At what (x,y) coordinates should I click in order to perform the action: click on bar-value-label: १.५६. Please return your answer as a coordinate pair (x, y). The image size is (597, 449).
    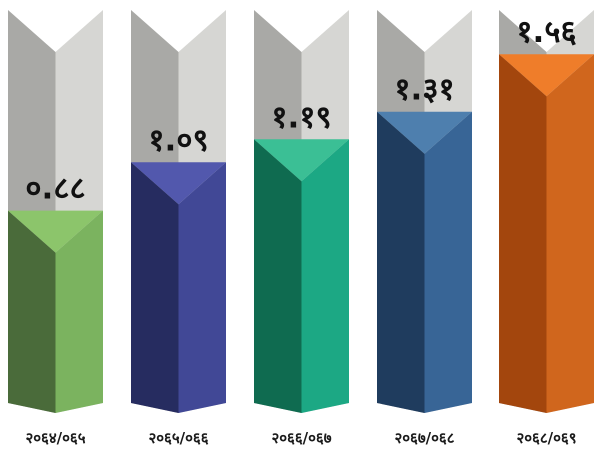
    Looking at the image, I should click on (546, 32).